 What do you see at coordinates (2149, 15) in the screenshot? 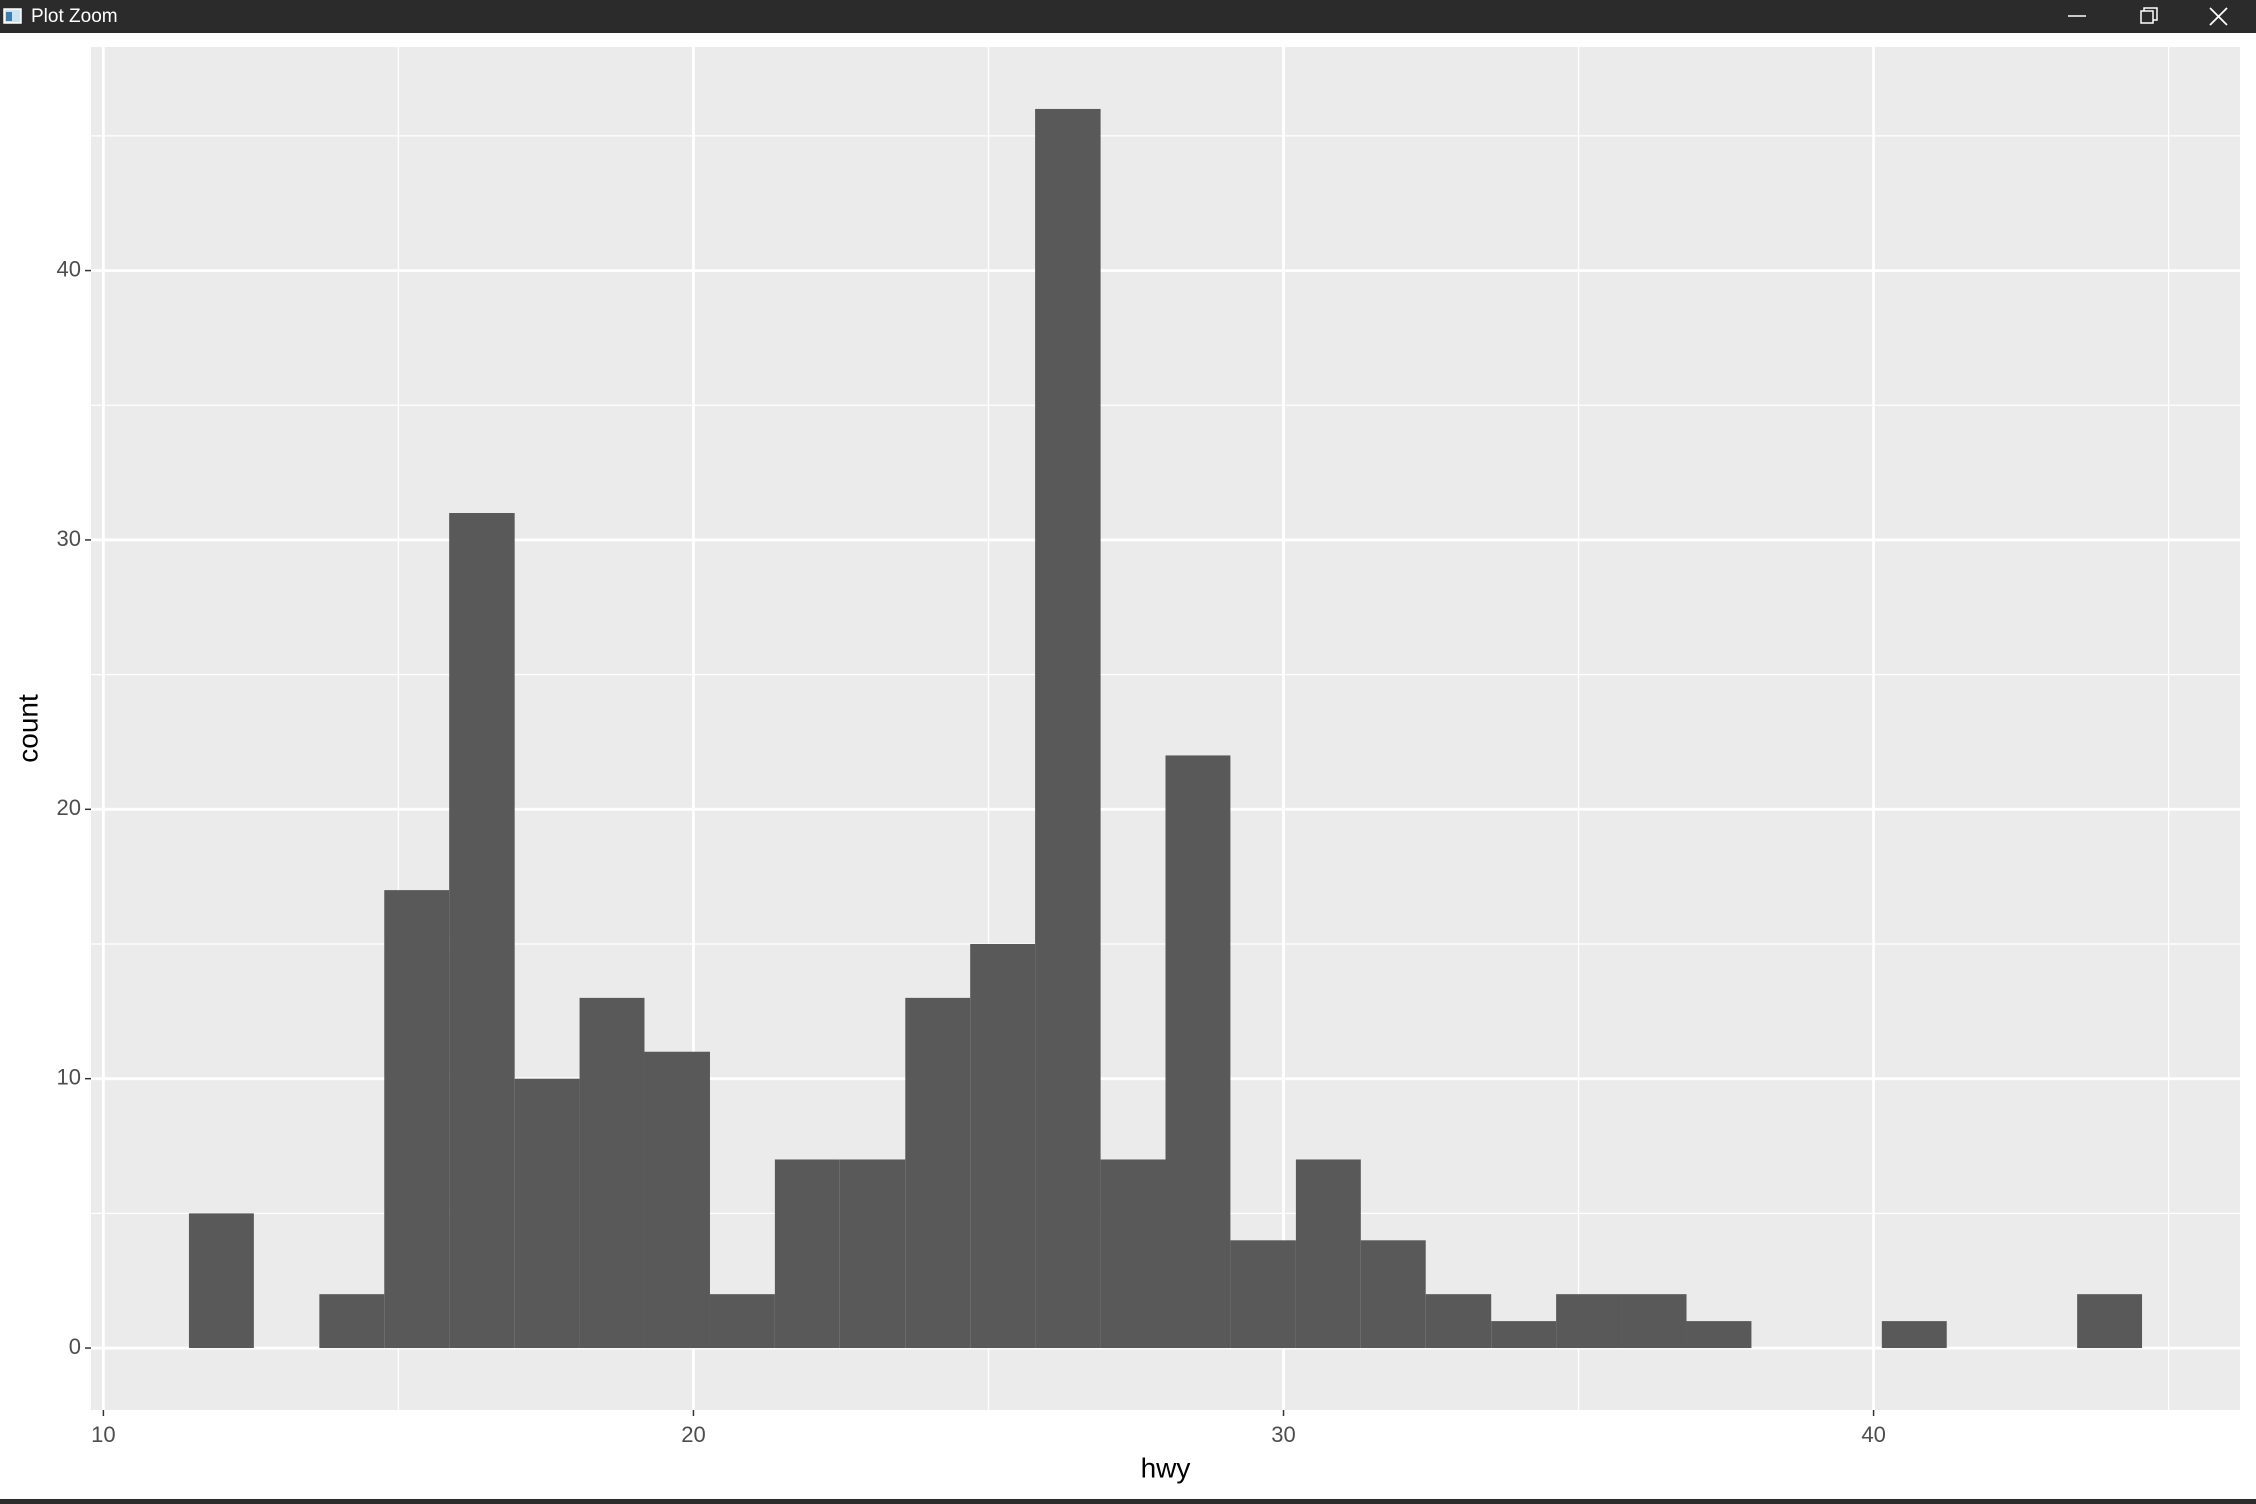
I see `restore-button` at bounding box center [2149, 15].